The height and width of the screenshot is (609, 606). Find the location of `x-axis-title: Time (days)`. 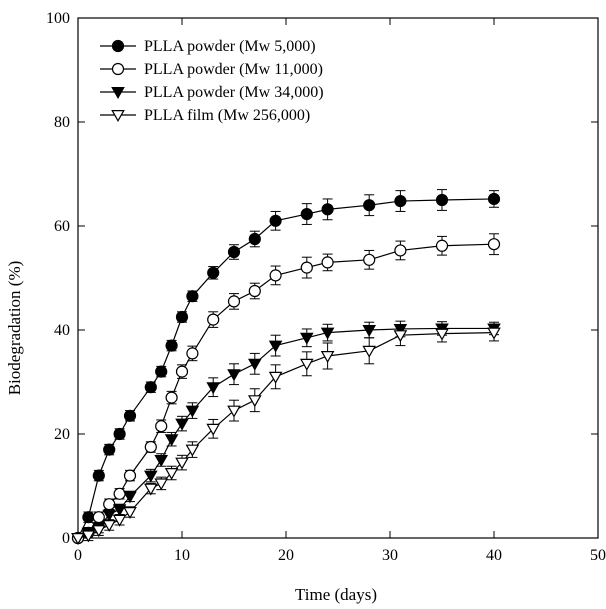

x-axis-title: Time (days) is located at coordinates (336, 594).